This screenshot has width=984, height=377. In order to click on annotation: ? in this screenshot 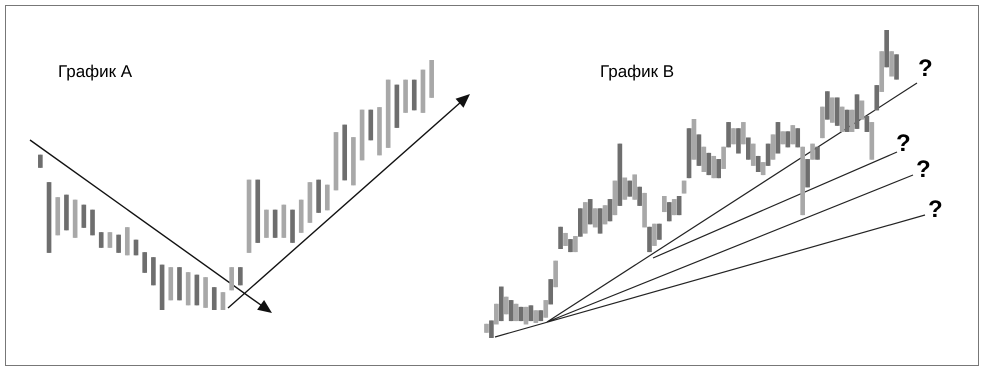, I will do `click(903, 144)`.